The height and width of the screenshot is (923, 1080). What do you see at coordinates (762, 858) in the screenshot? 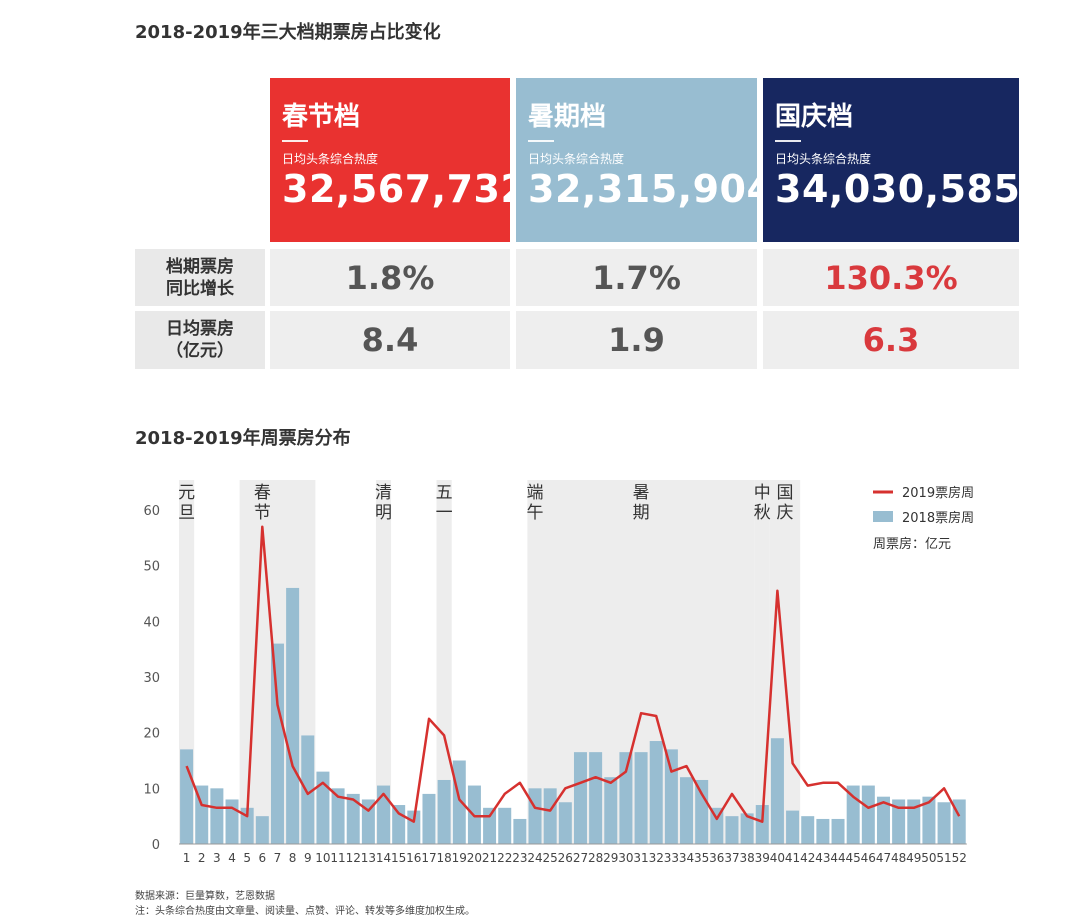
I see `x-tick-label: 39` at bounding box center [762, 858].